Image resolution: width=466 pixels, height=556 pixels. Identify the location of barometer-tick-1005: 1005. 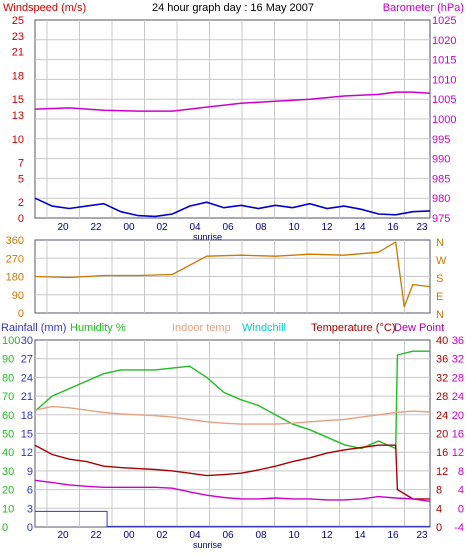
(444, 100).